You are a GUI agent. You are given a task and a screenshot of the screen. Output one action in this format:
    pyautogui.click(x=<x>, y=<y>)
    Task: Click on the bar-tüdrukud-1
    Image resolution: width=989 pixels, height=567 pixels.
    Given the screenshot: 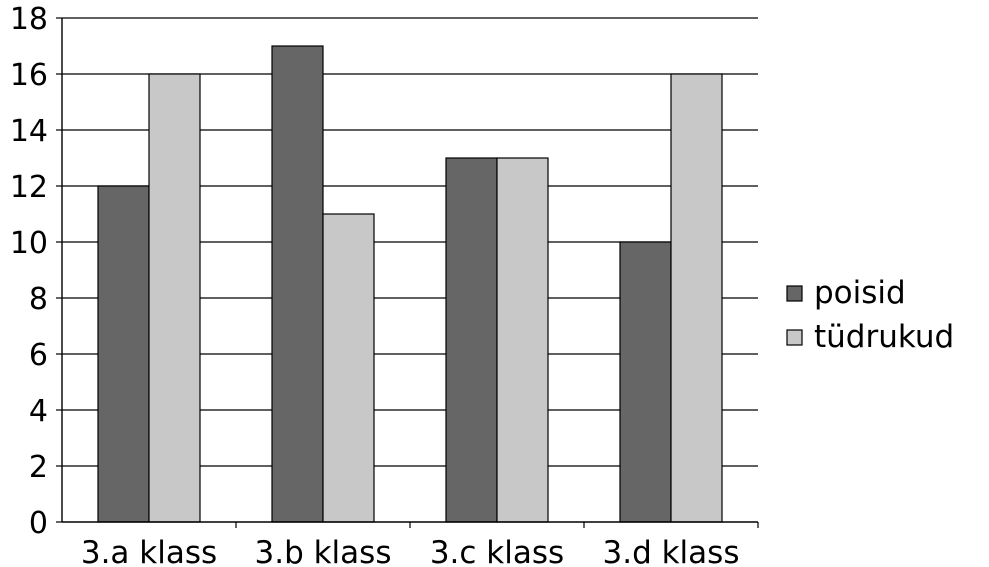 What is the action you would take?
    pyautogui.click(x=348, y=368)
    